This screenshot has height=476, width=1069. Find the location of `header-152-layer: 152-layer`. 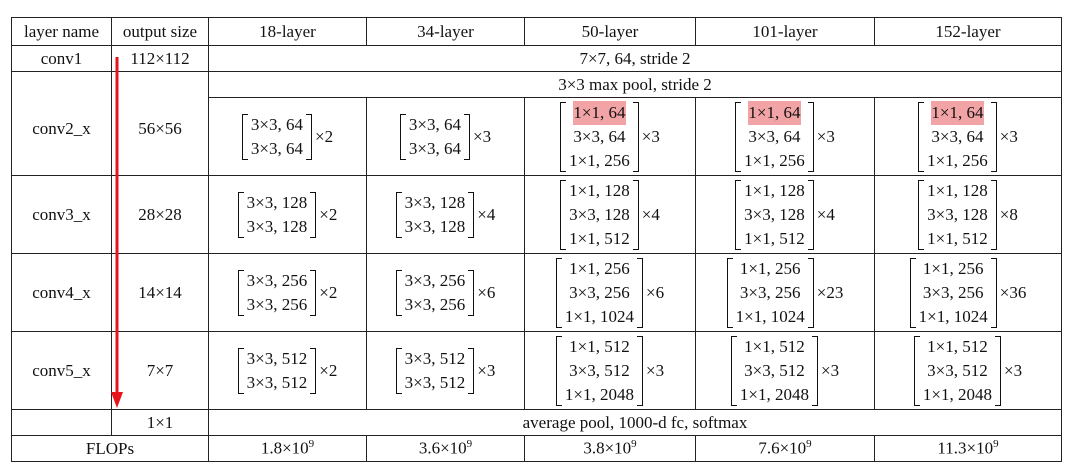

header-152-layer: 152-layer is located at coordinates (968, 31).